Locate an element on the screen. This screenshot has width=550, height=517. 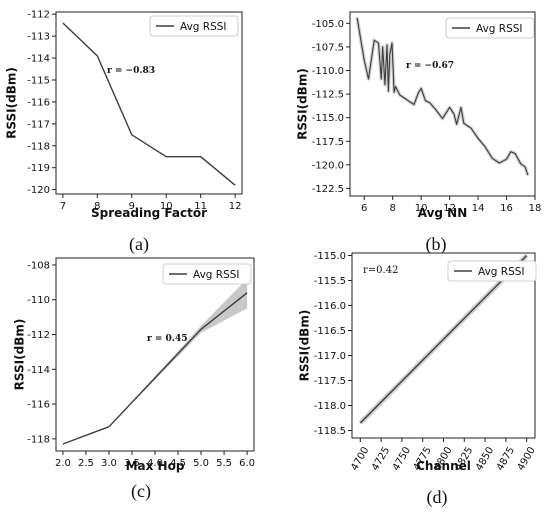
x-axis-label: Avg NN is located at coordinates (443, 213).